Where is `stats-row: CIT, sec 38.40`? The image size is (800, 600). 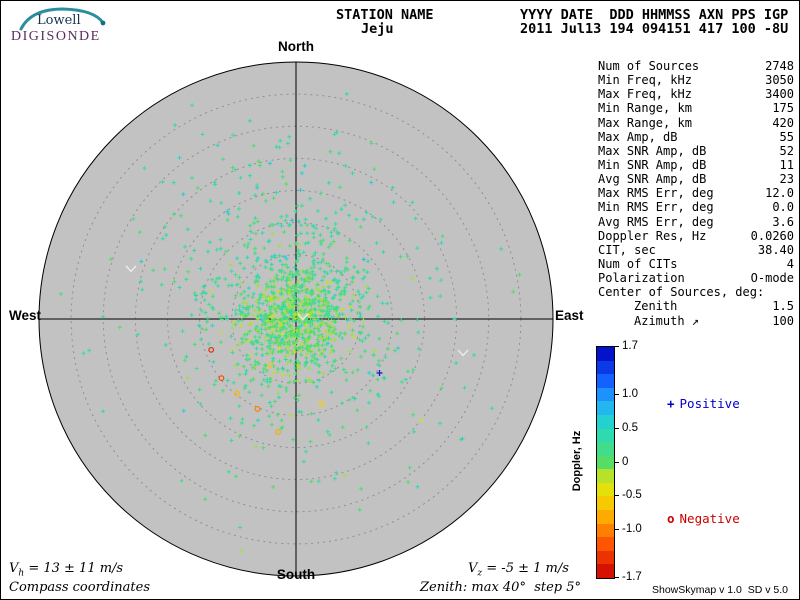 stats-row: CIT, sec 38.40 is located at coordinates (696, 249).